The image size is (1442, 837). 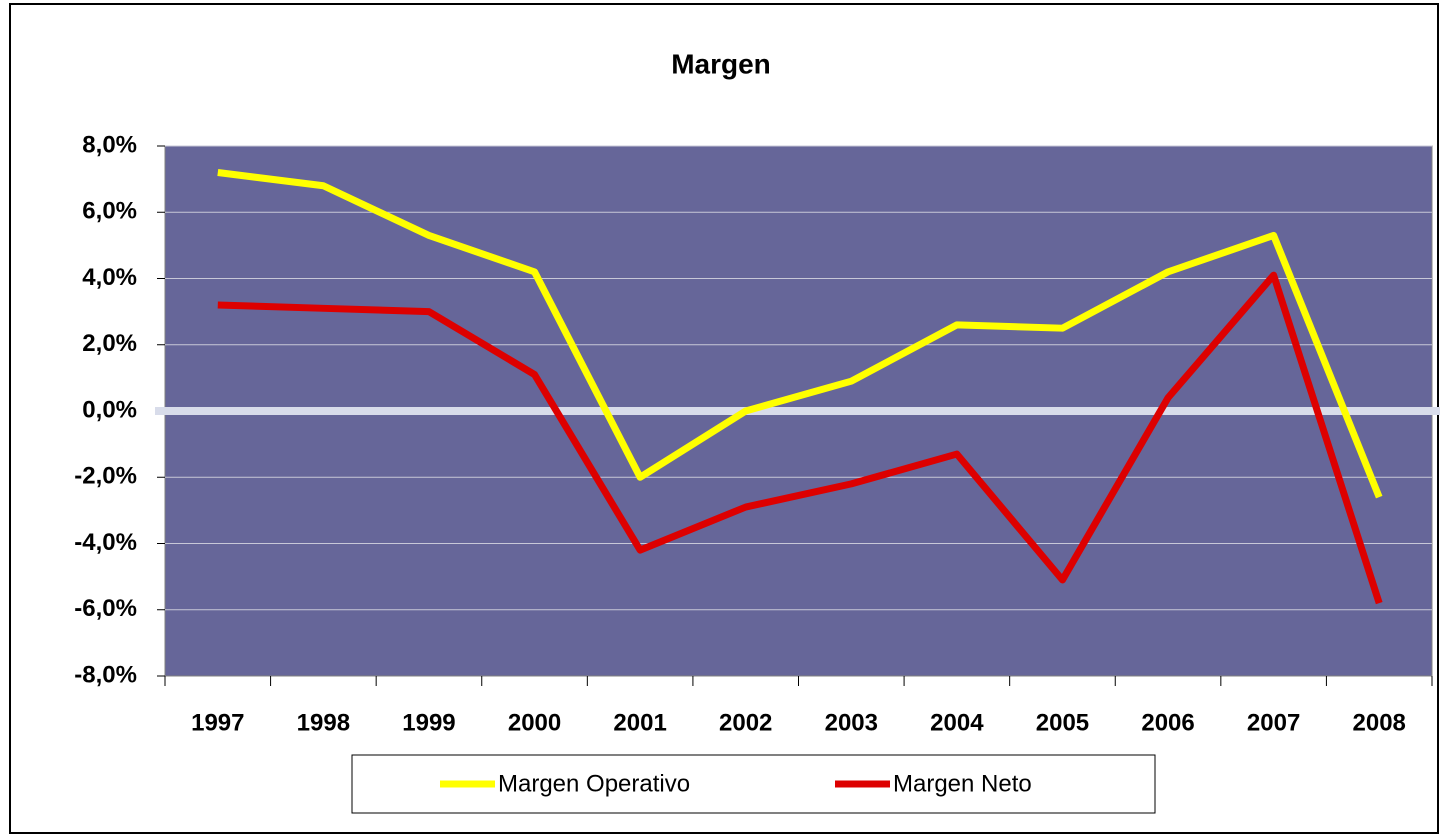 I want to click on legend-label: Margen Operativo, so click(x=594, y=783).